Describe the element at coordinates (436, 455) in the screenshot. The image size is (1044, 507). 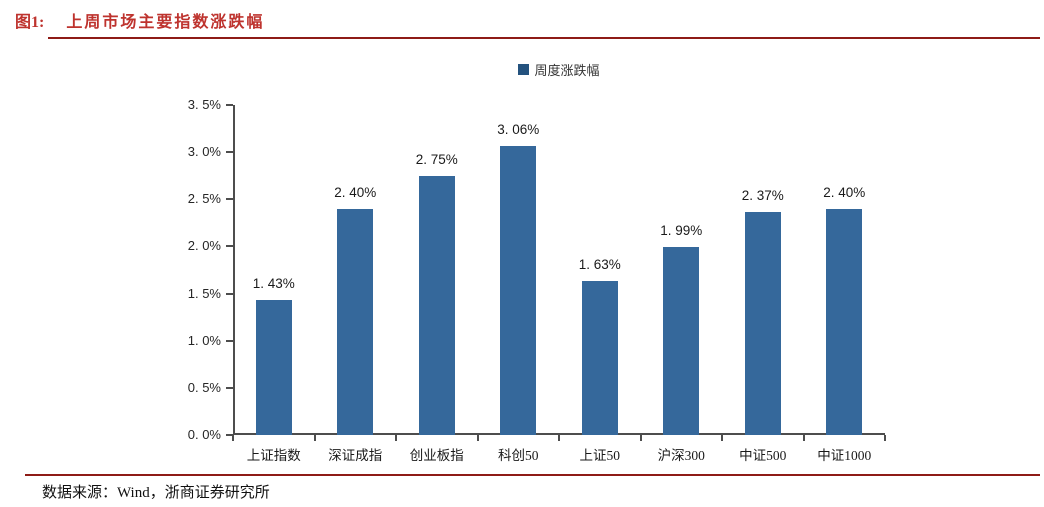
I see `x-axis-category-label: 创业板指` at that location.